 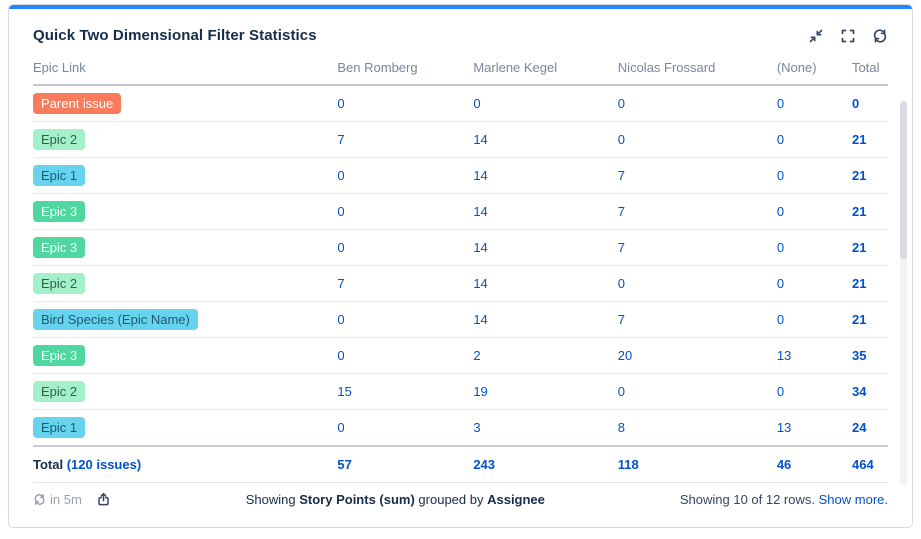 What do you see at coordinates (697, 428) in the screenshot?
I see `stat-cell: 8` at bounding box center [697, 428].